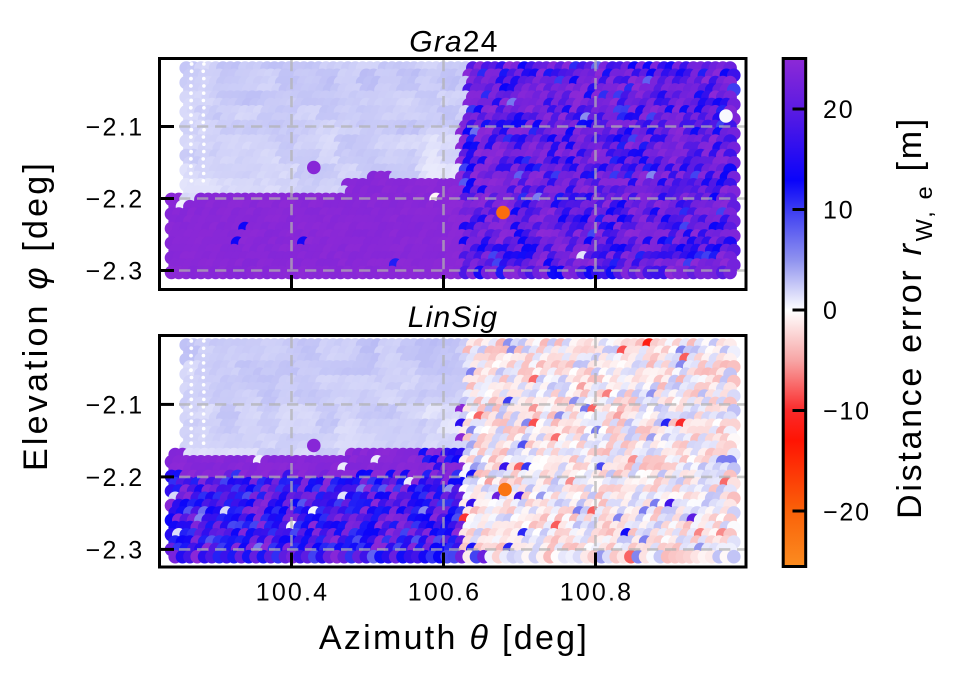 The image size is (960, 693). Describe the element at coordinates (293, 593) in the screenshot. I see `svg-text: 100.4` at that location.